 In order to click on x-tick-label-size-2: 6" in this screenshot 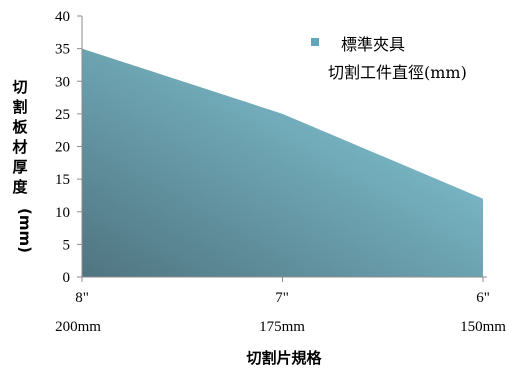, I will do `click(483, 298)`.